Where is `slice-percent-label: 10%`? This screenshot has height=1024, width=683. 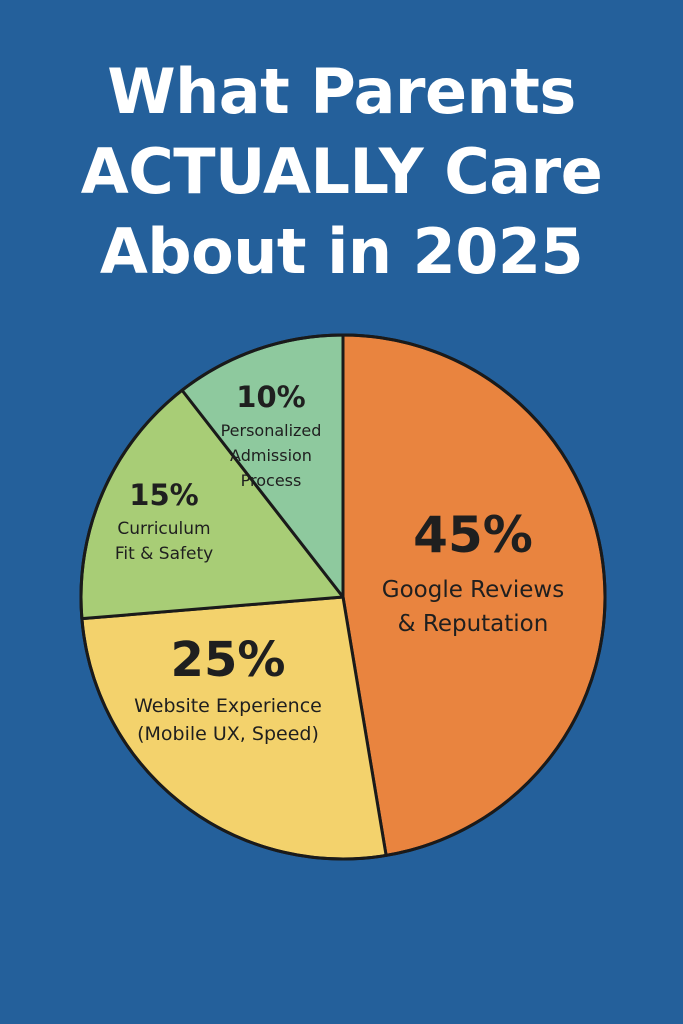 slice-percent-label: 10% is located at coordinates (270, 397).